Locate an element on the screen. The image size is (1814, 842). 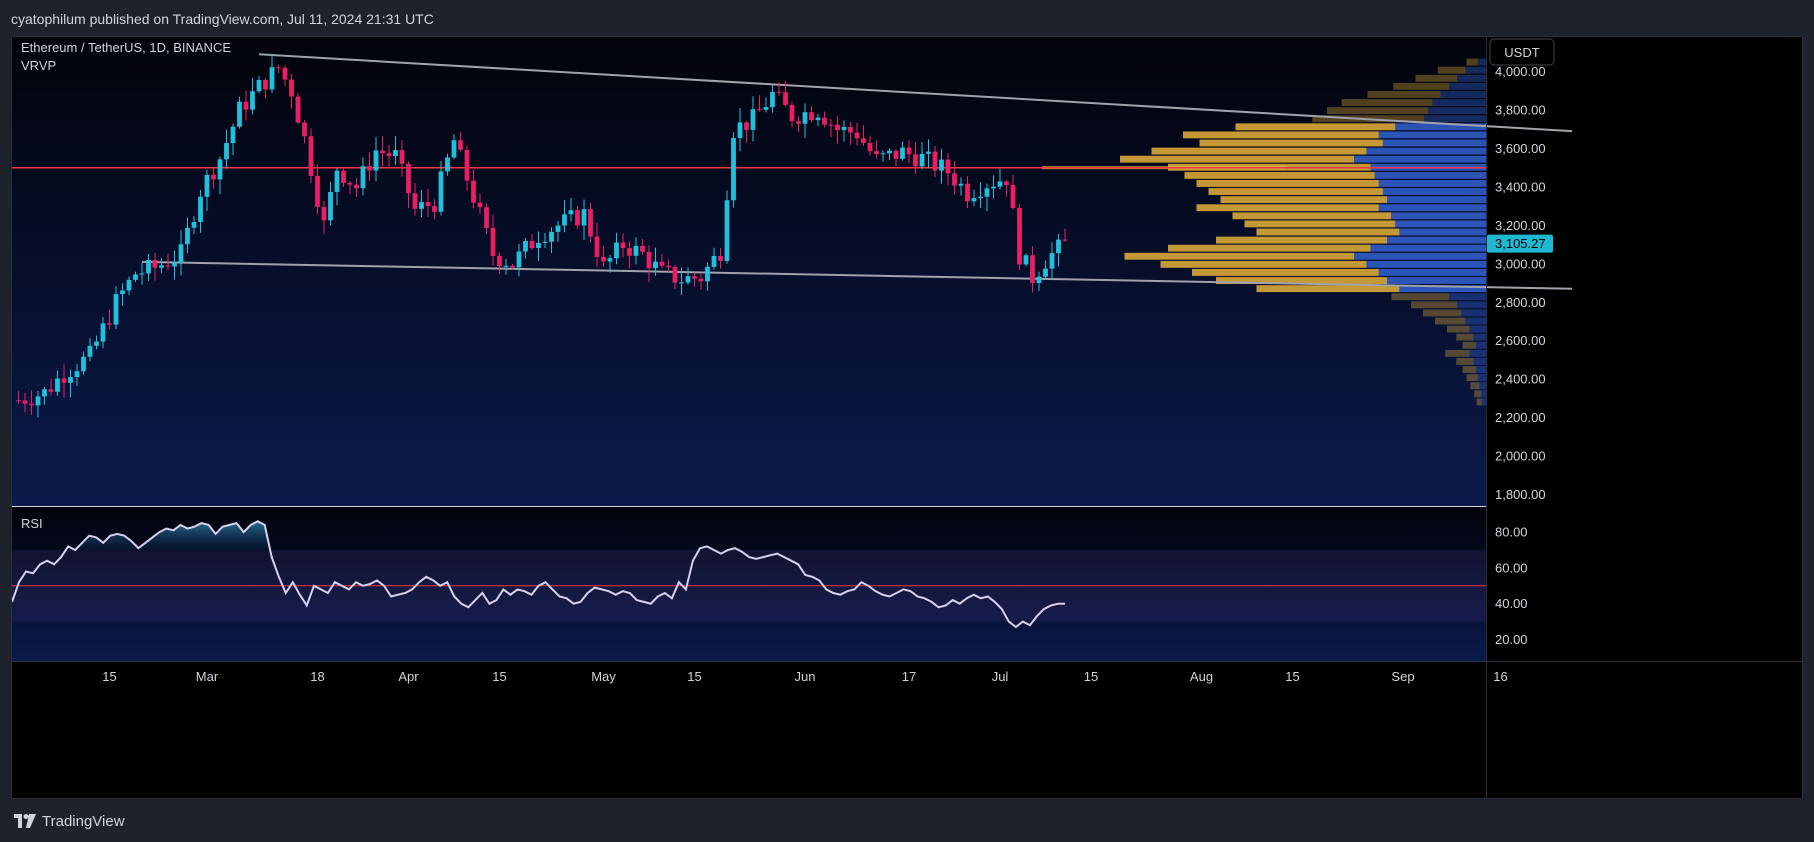
tradingview-logo: TradingView is located at coordinates (69, 821).